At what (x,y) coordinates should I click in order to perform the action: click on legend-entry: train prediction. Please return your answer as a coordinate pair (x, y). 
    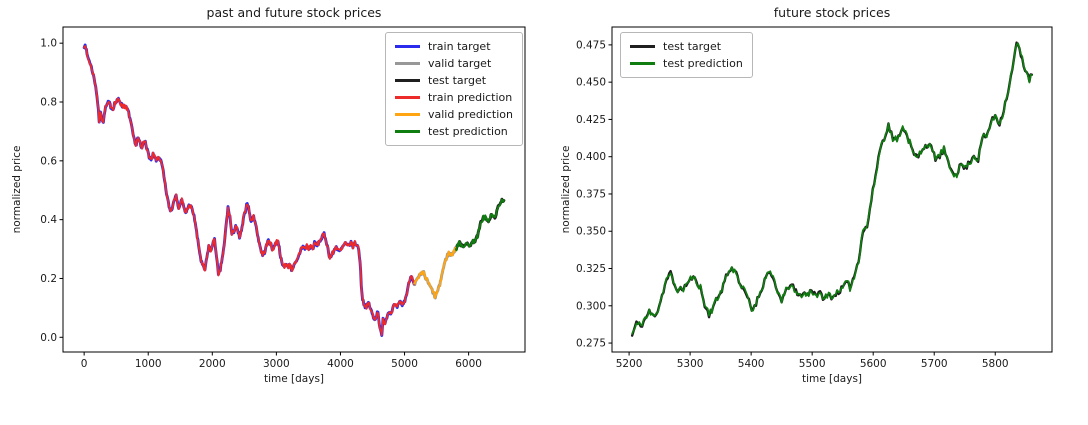
    Looking at the image, I should click on (453, 97).